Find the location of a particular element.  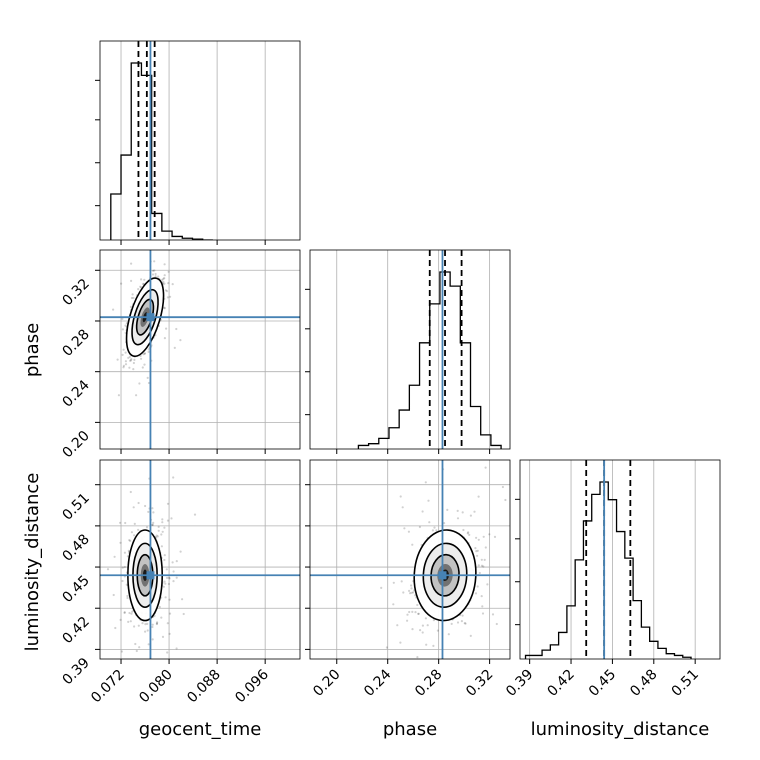

joint-panel-geocent-time-luminosity-distance is located at coordinates (200, 564).